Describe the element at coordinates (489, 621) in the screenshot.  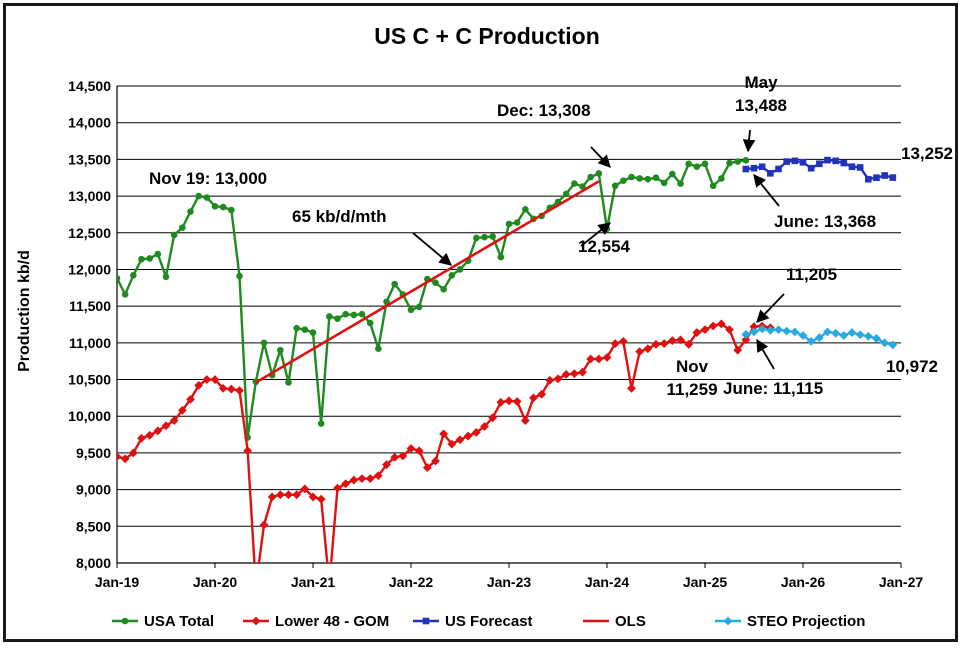
I see `legend-label: US Forecast` at that location.